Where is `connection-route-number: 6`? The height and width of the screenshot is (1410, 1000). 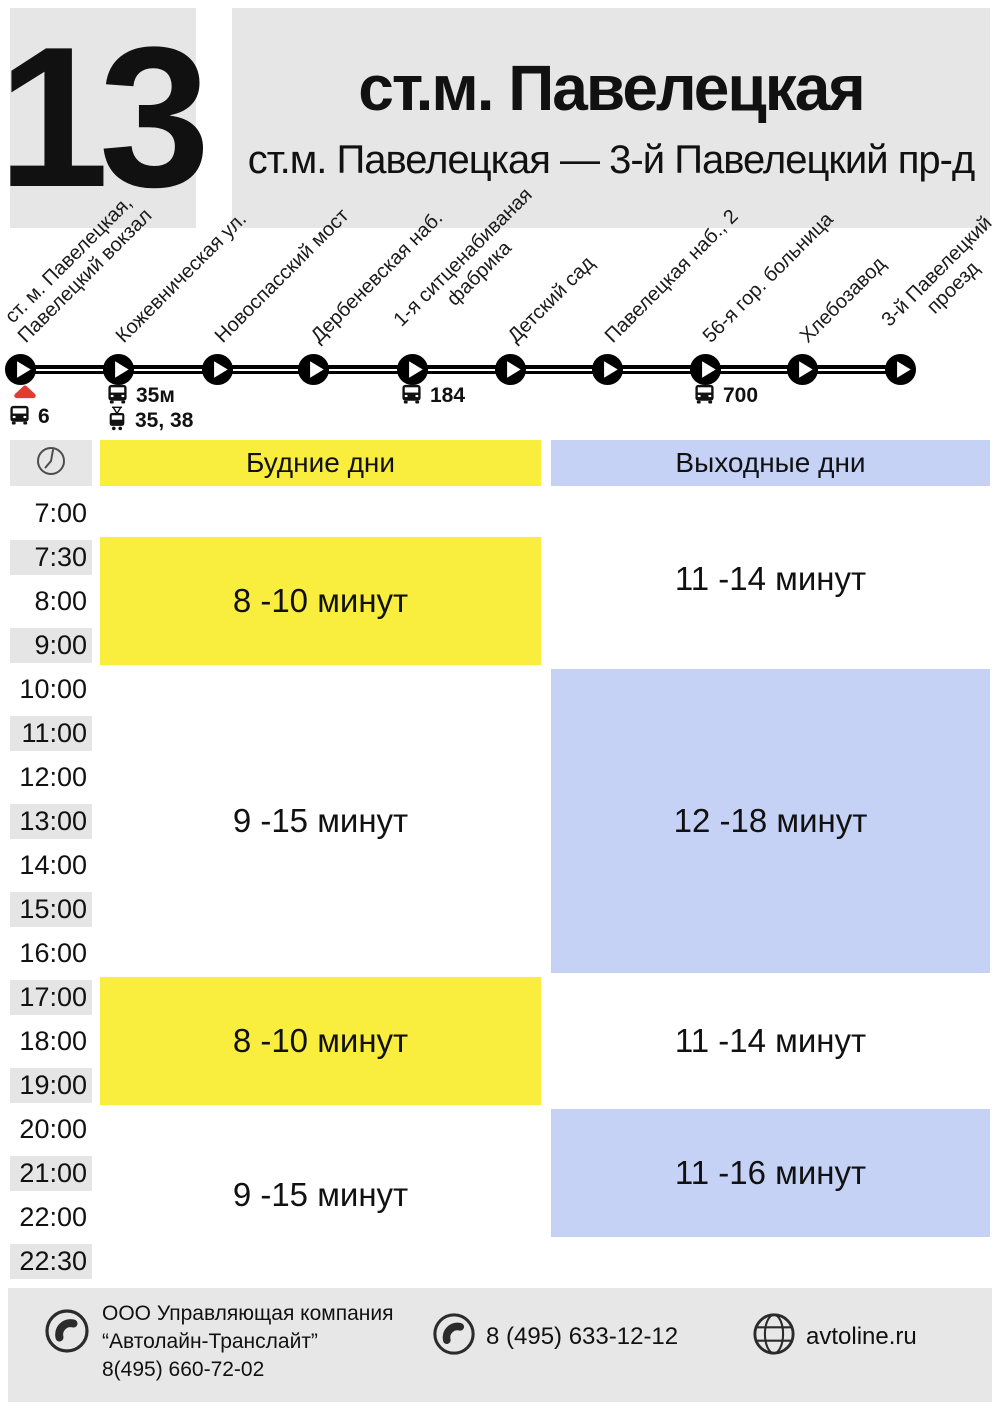 connection-route-number: 6 is located at coordinates (44, 416).